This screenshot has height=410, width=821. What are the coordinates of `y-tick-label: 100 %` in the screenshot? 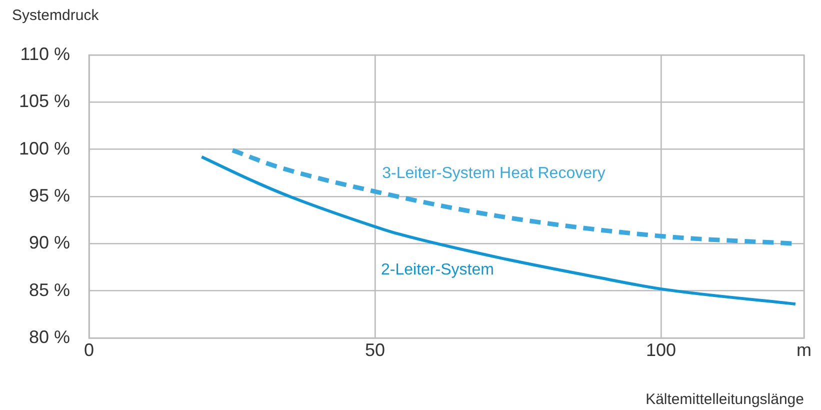 It's located at (44, 148).